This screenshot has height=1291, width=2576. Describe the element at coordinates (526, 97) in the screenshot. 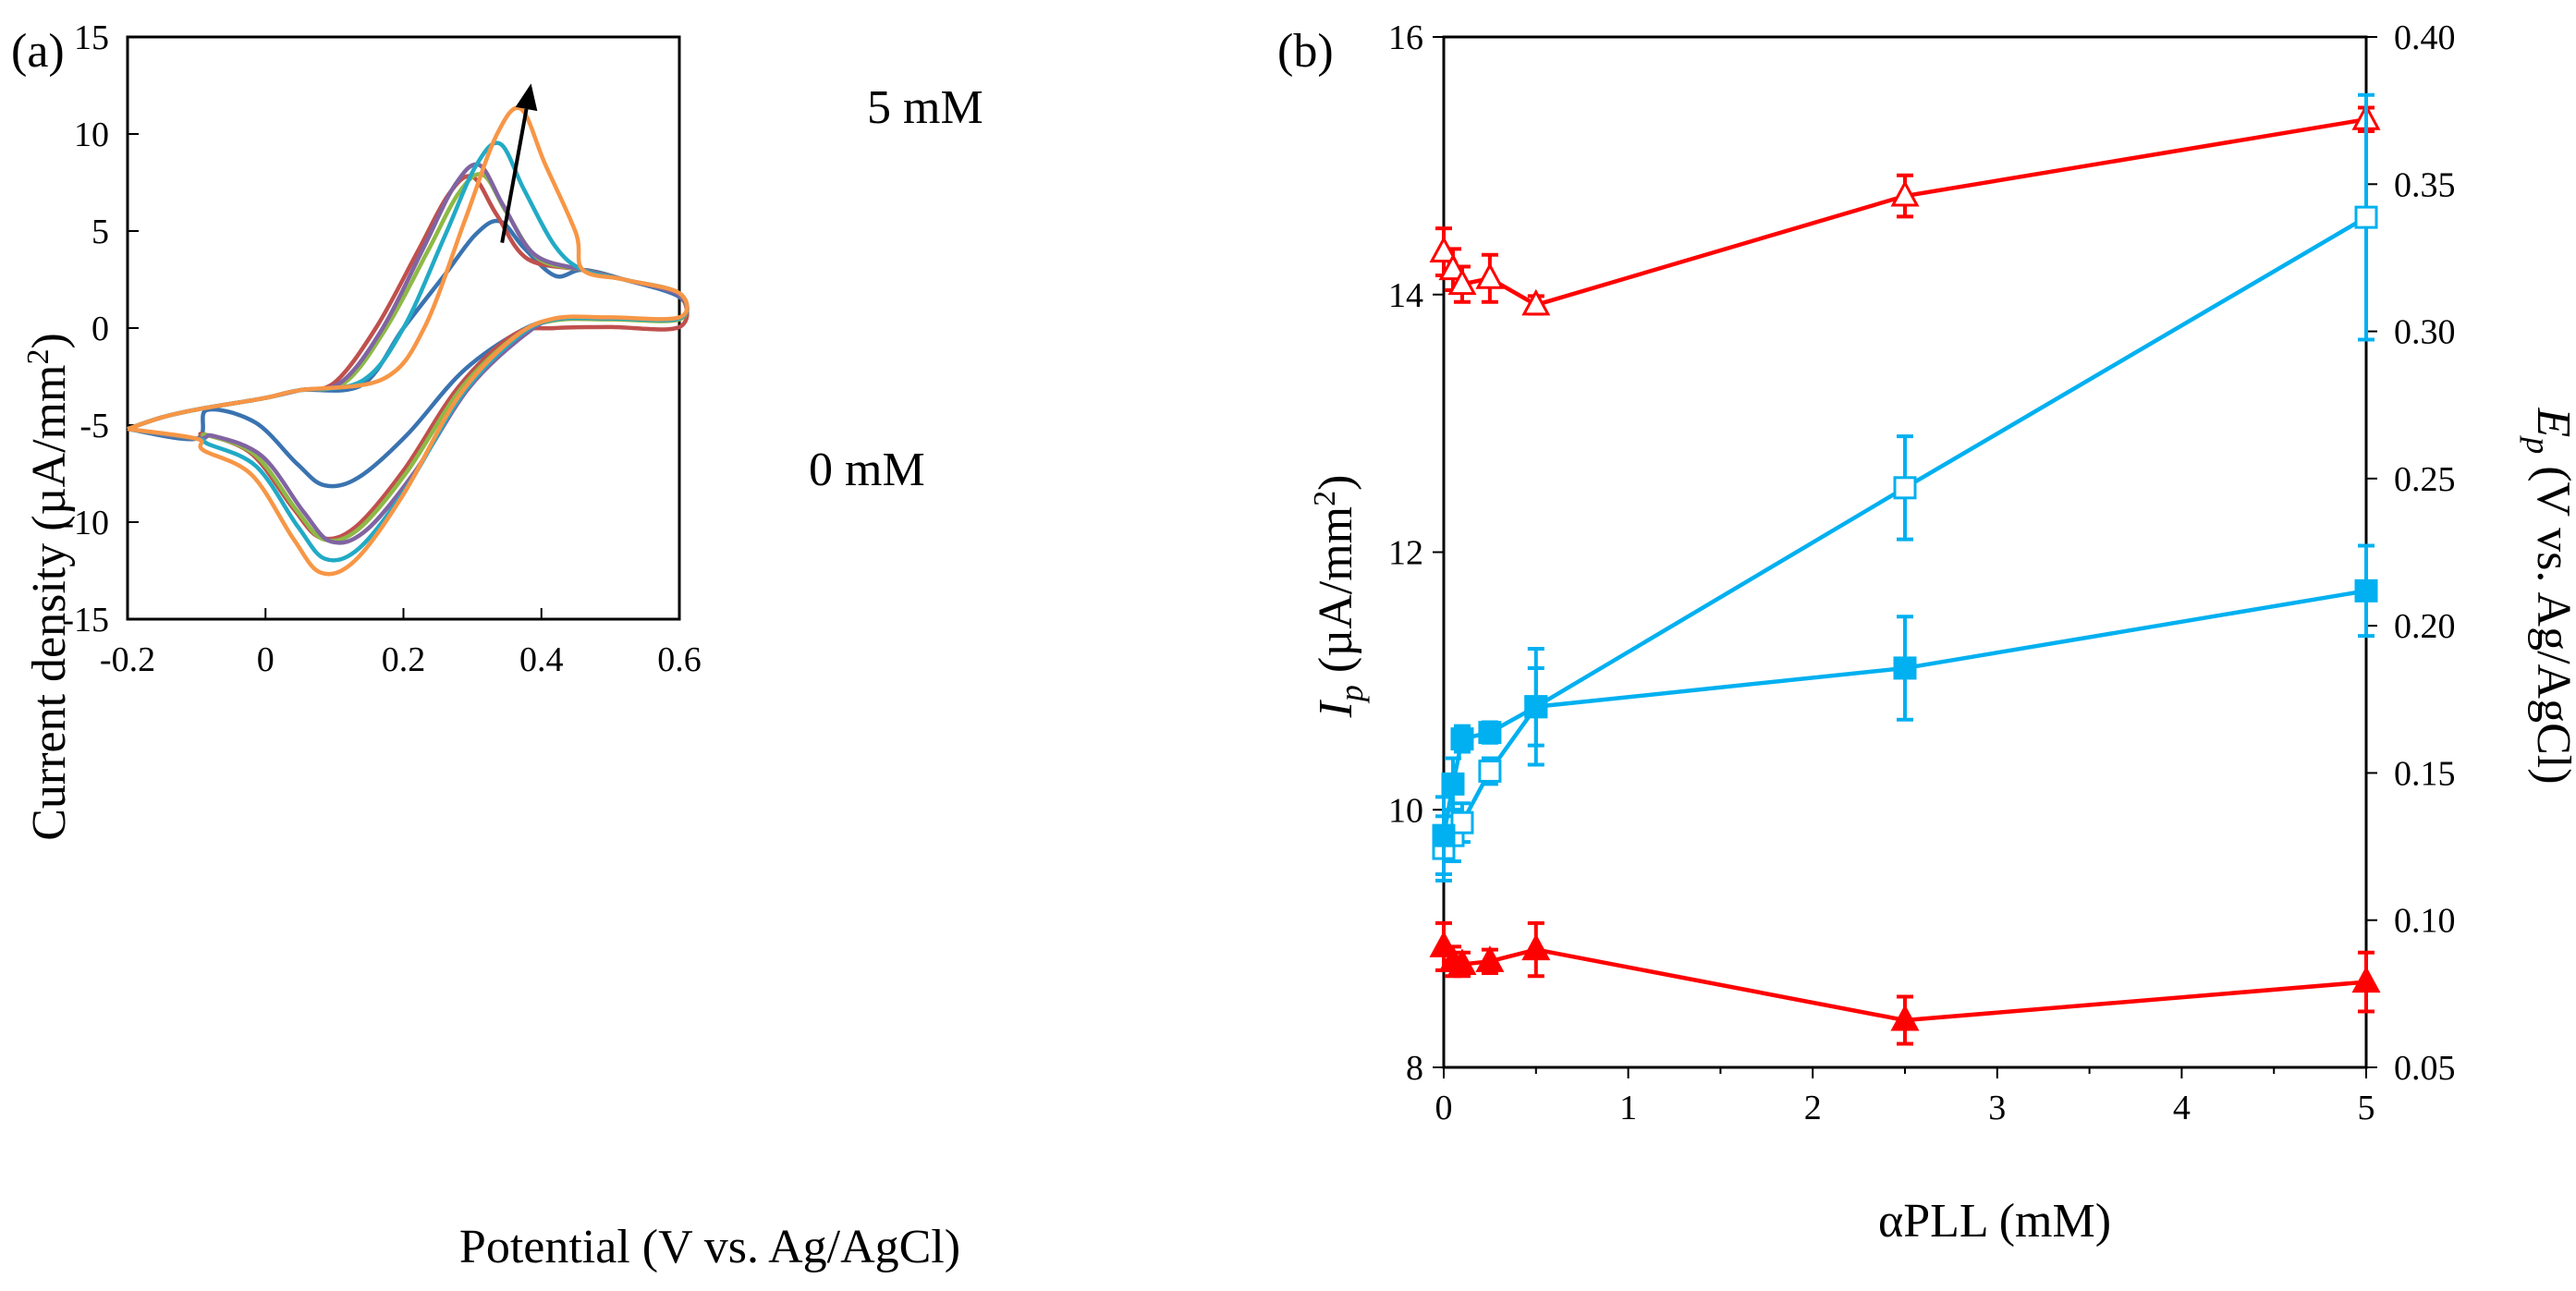

I see `arrow-head` at that location.